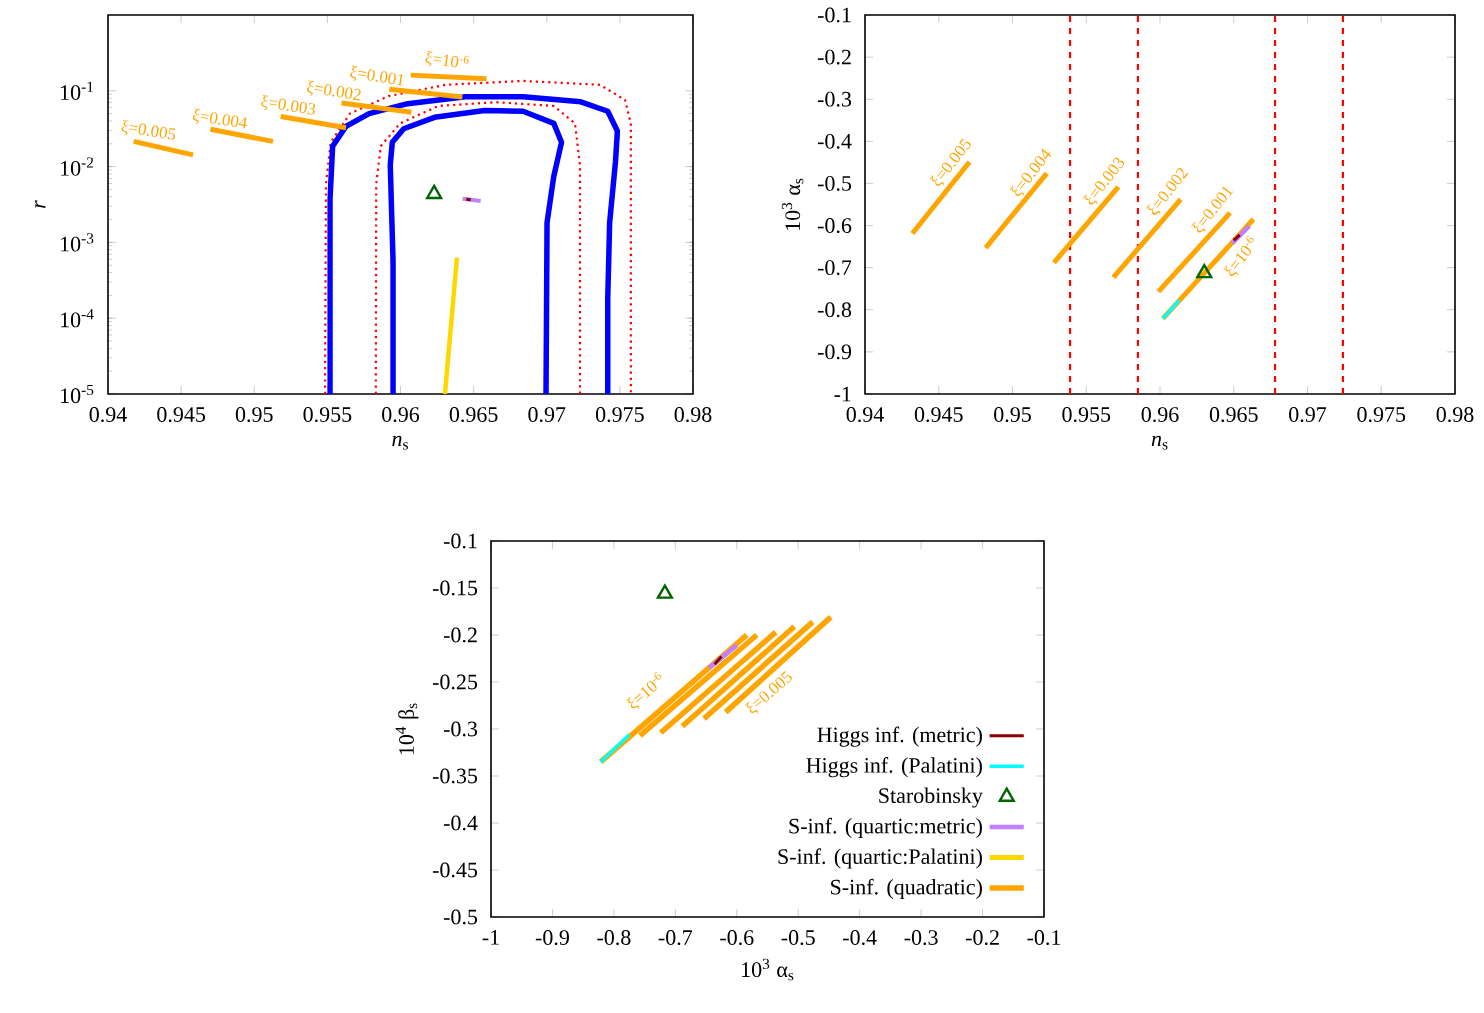  What do you see at coordinates (407, 729) in the screenshot?
I see `y-axis-title: 10$^{4}$ β$_{s}$` at bounding box center [407, 729].